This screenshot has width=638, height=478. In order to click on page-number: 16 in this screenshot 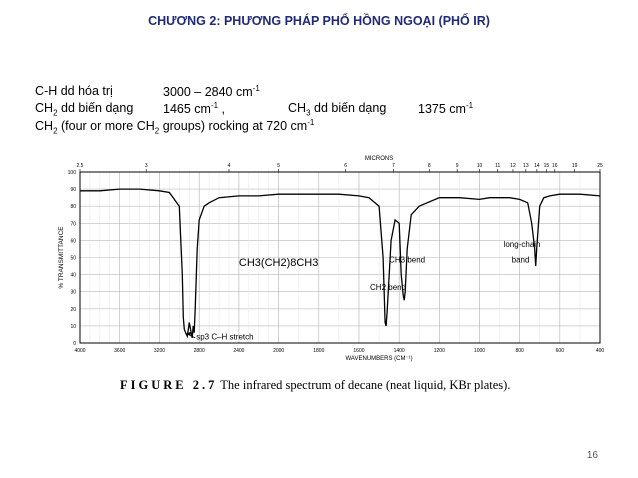, I will do `click(592, 455)`.